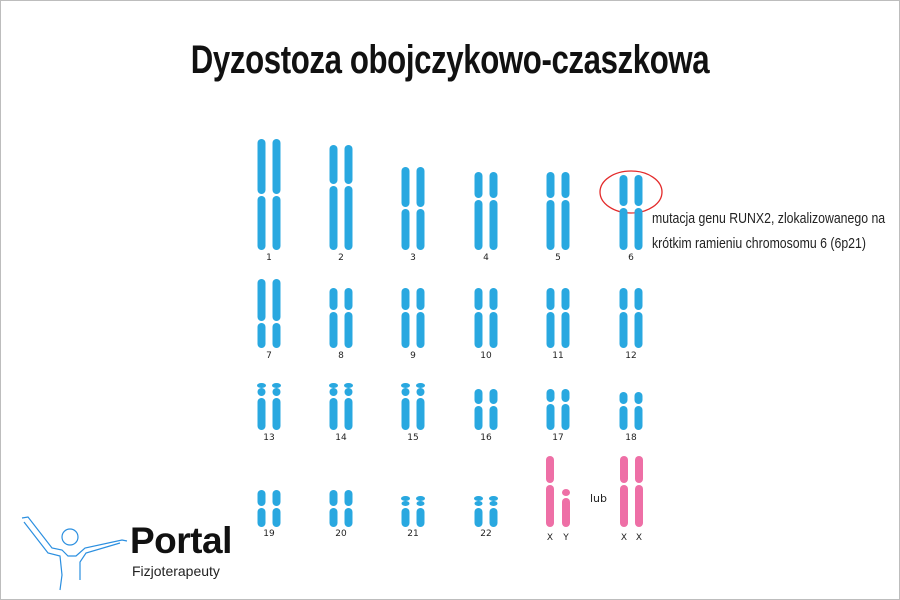 This screenshot has width=900, height=600. What do you see at coordinates (558, 258) in the screenshot?
I see `chromosome-label: 5` at bounding box center [558, 258].